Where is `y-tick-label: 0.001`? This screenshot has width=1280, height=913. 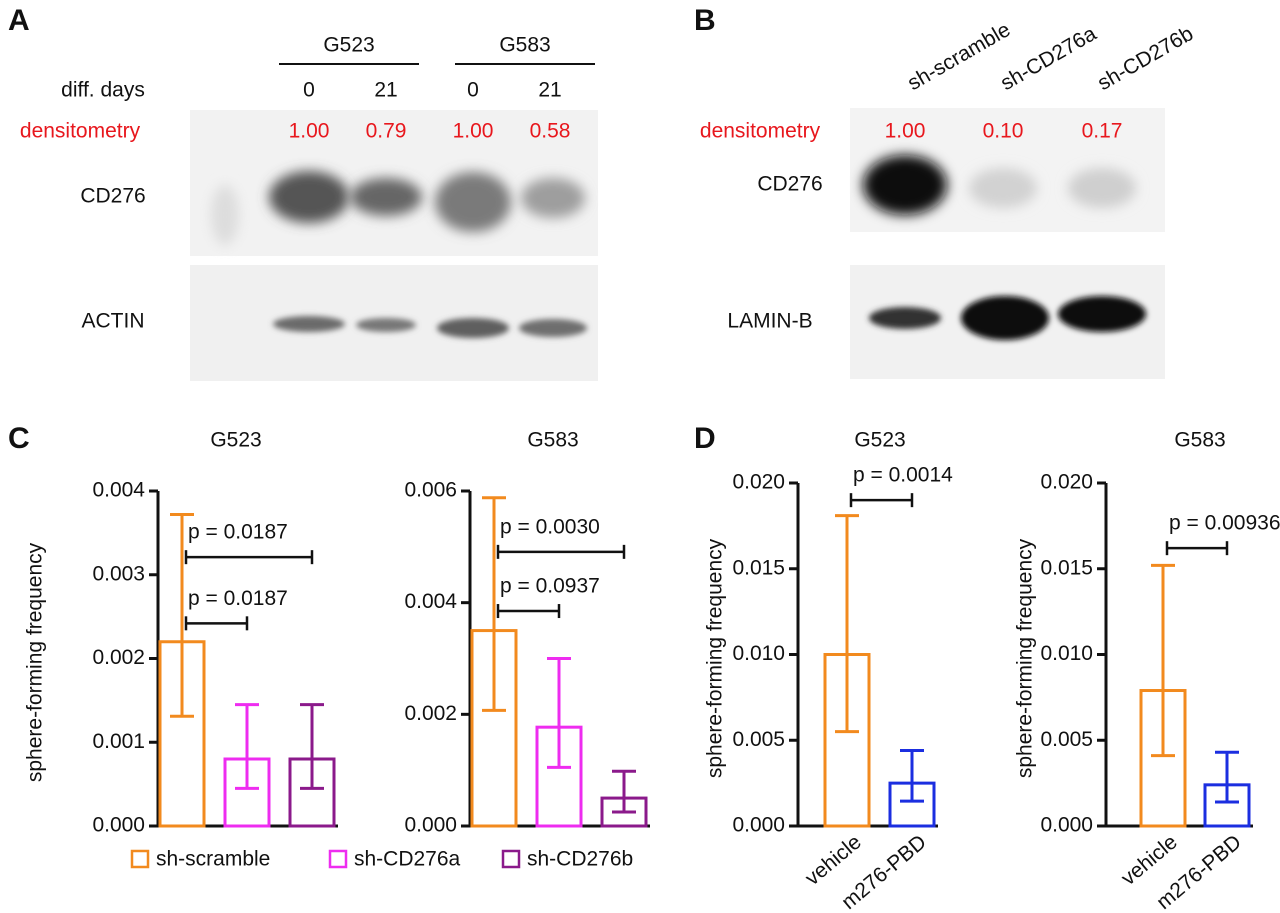 y-tick-label: 0.001 is located at coordinates (118, 741).